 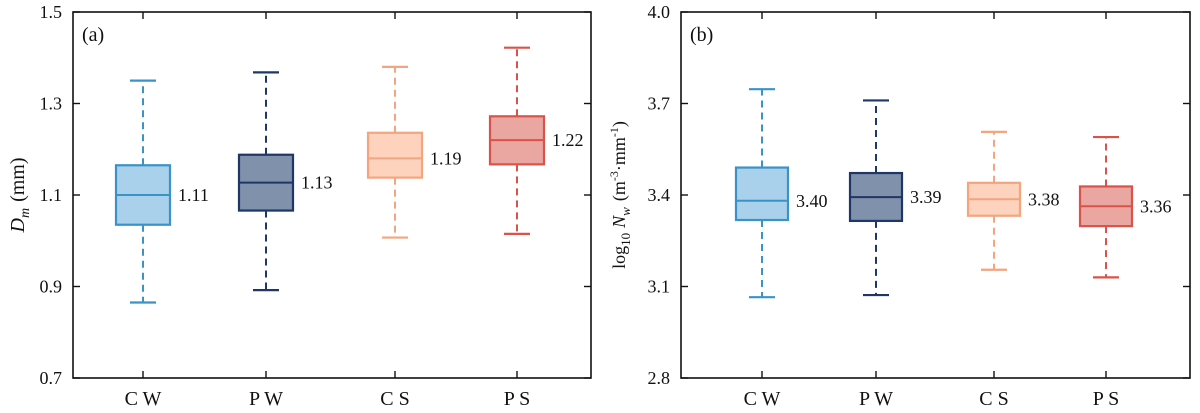 What do you see at coordinates (619, 154) in the screenshot?
I see `y-axis-label-unit-mid: ·mm` at bounding box center [619, 154].